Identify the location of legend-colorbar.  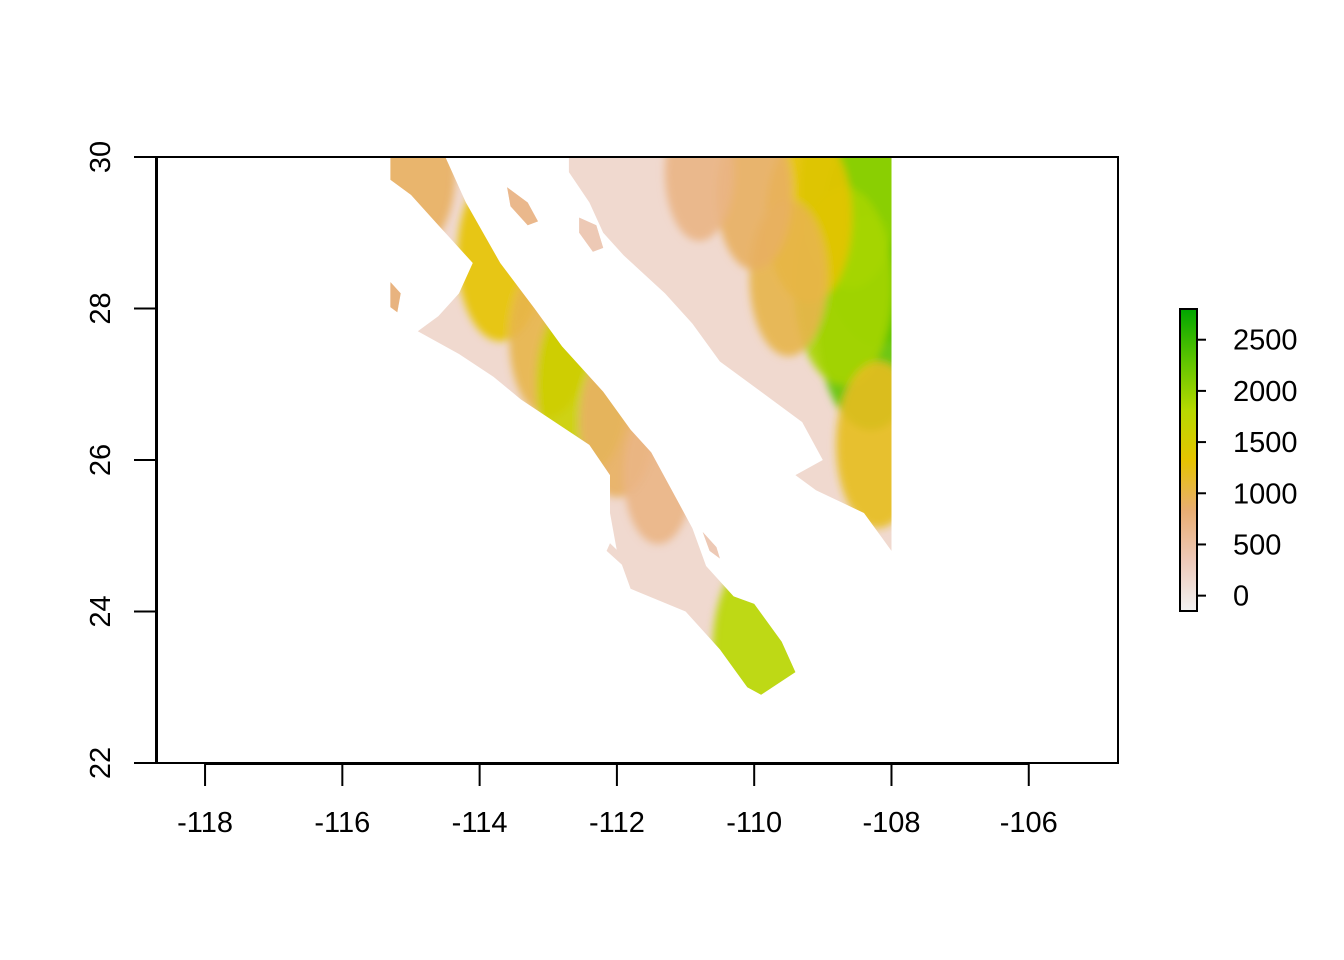
(1188, 460).